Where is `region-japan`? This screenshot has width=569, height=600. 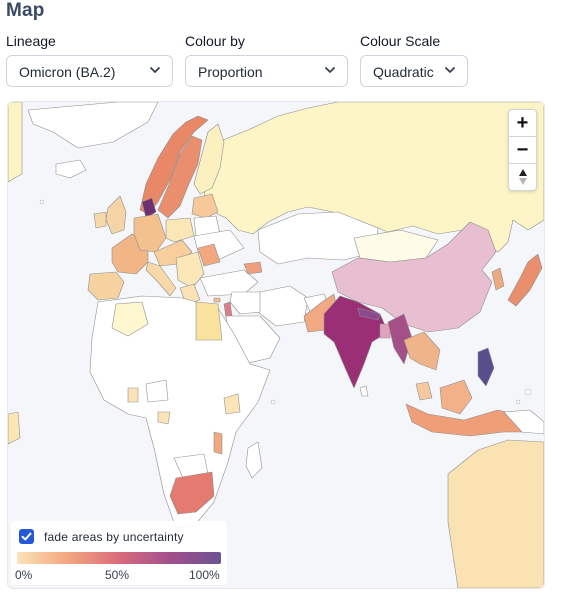 region-japan is located at coordinates (525, 280).